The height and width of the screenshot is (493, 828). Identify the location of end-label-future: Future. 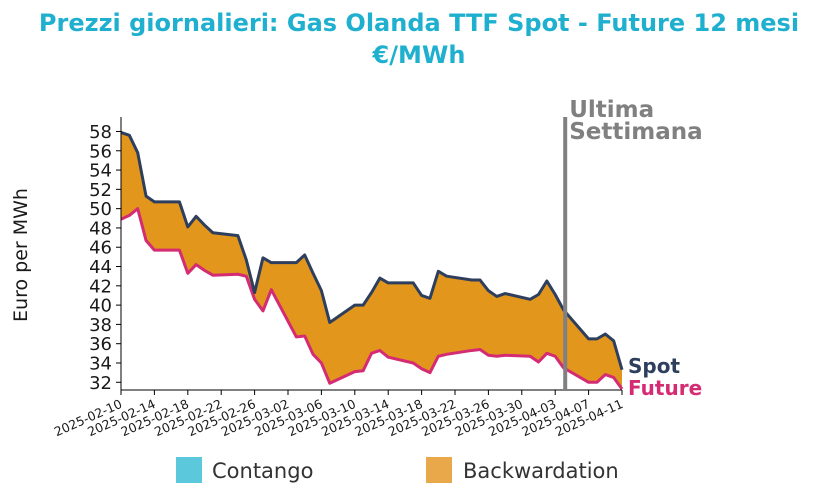
(665, 388).